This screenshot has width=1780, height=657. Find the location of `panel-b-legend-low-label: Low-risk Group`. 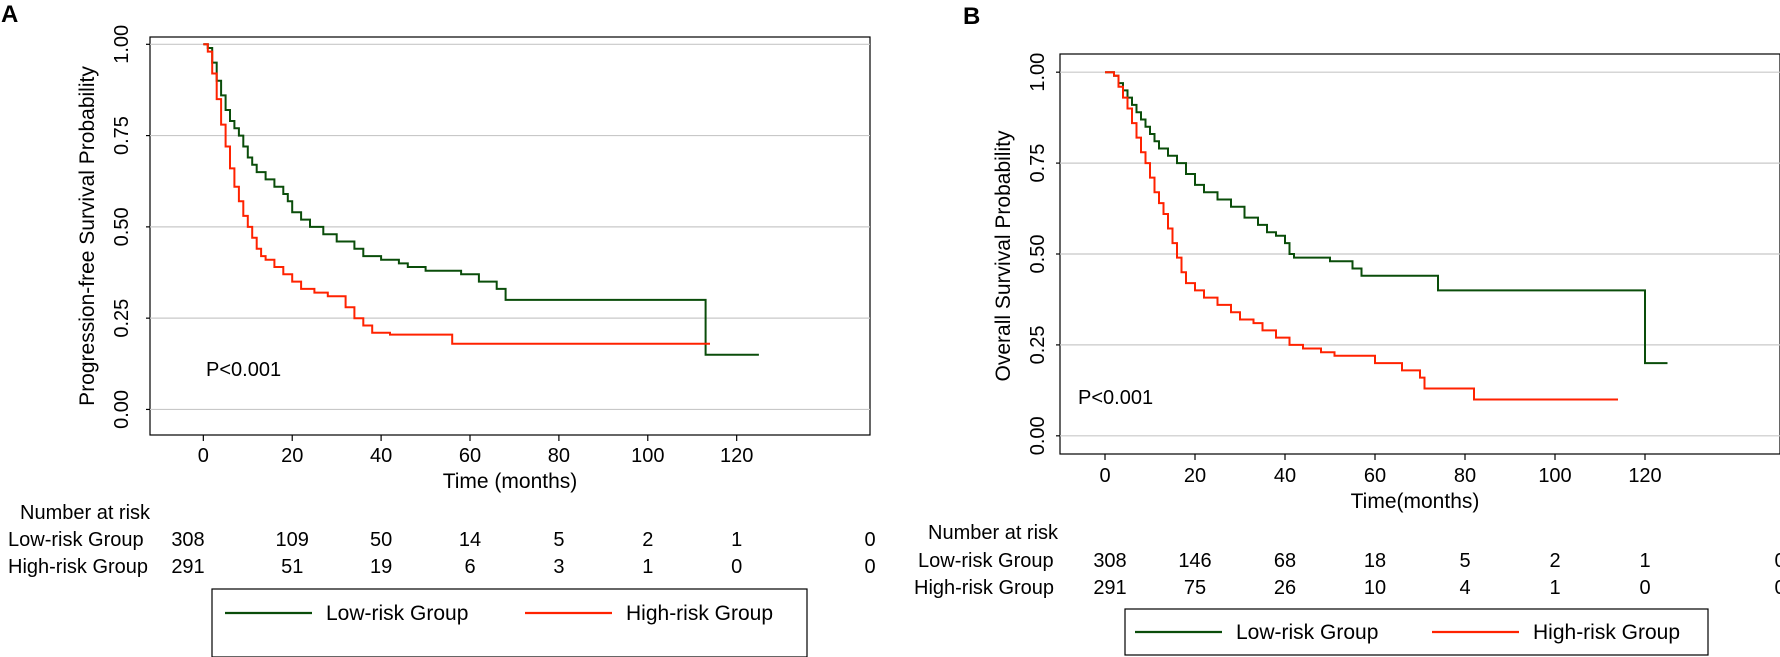

panel-b-legend-low-label: Low-risk Group is located at coordinates (1307, 632).